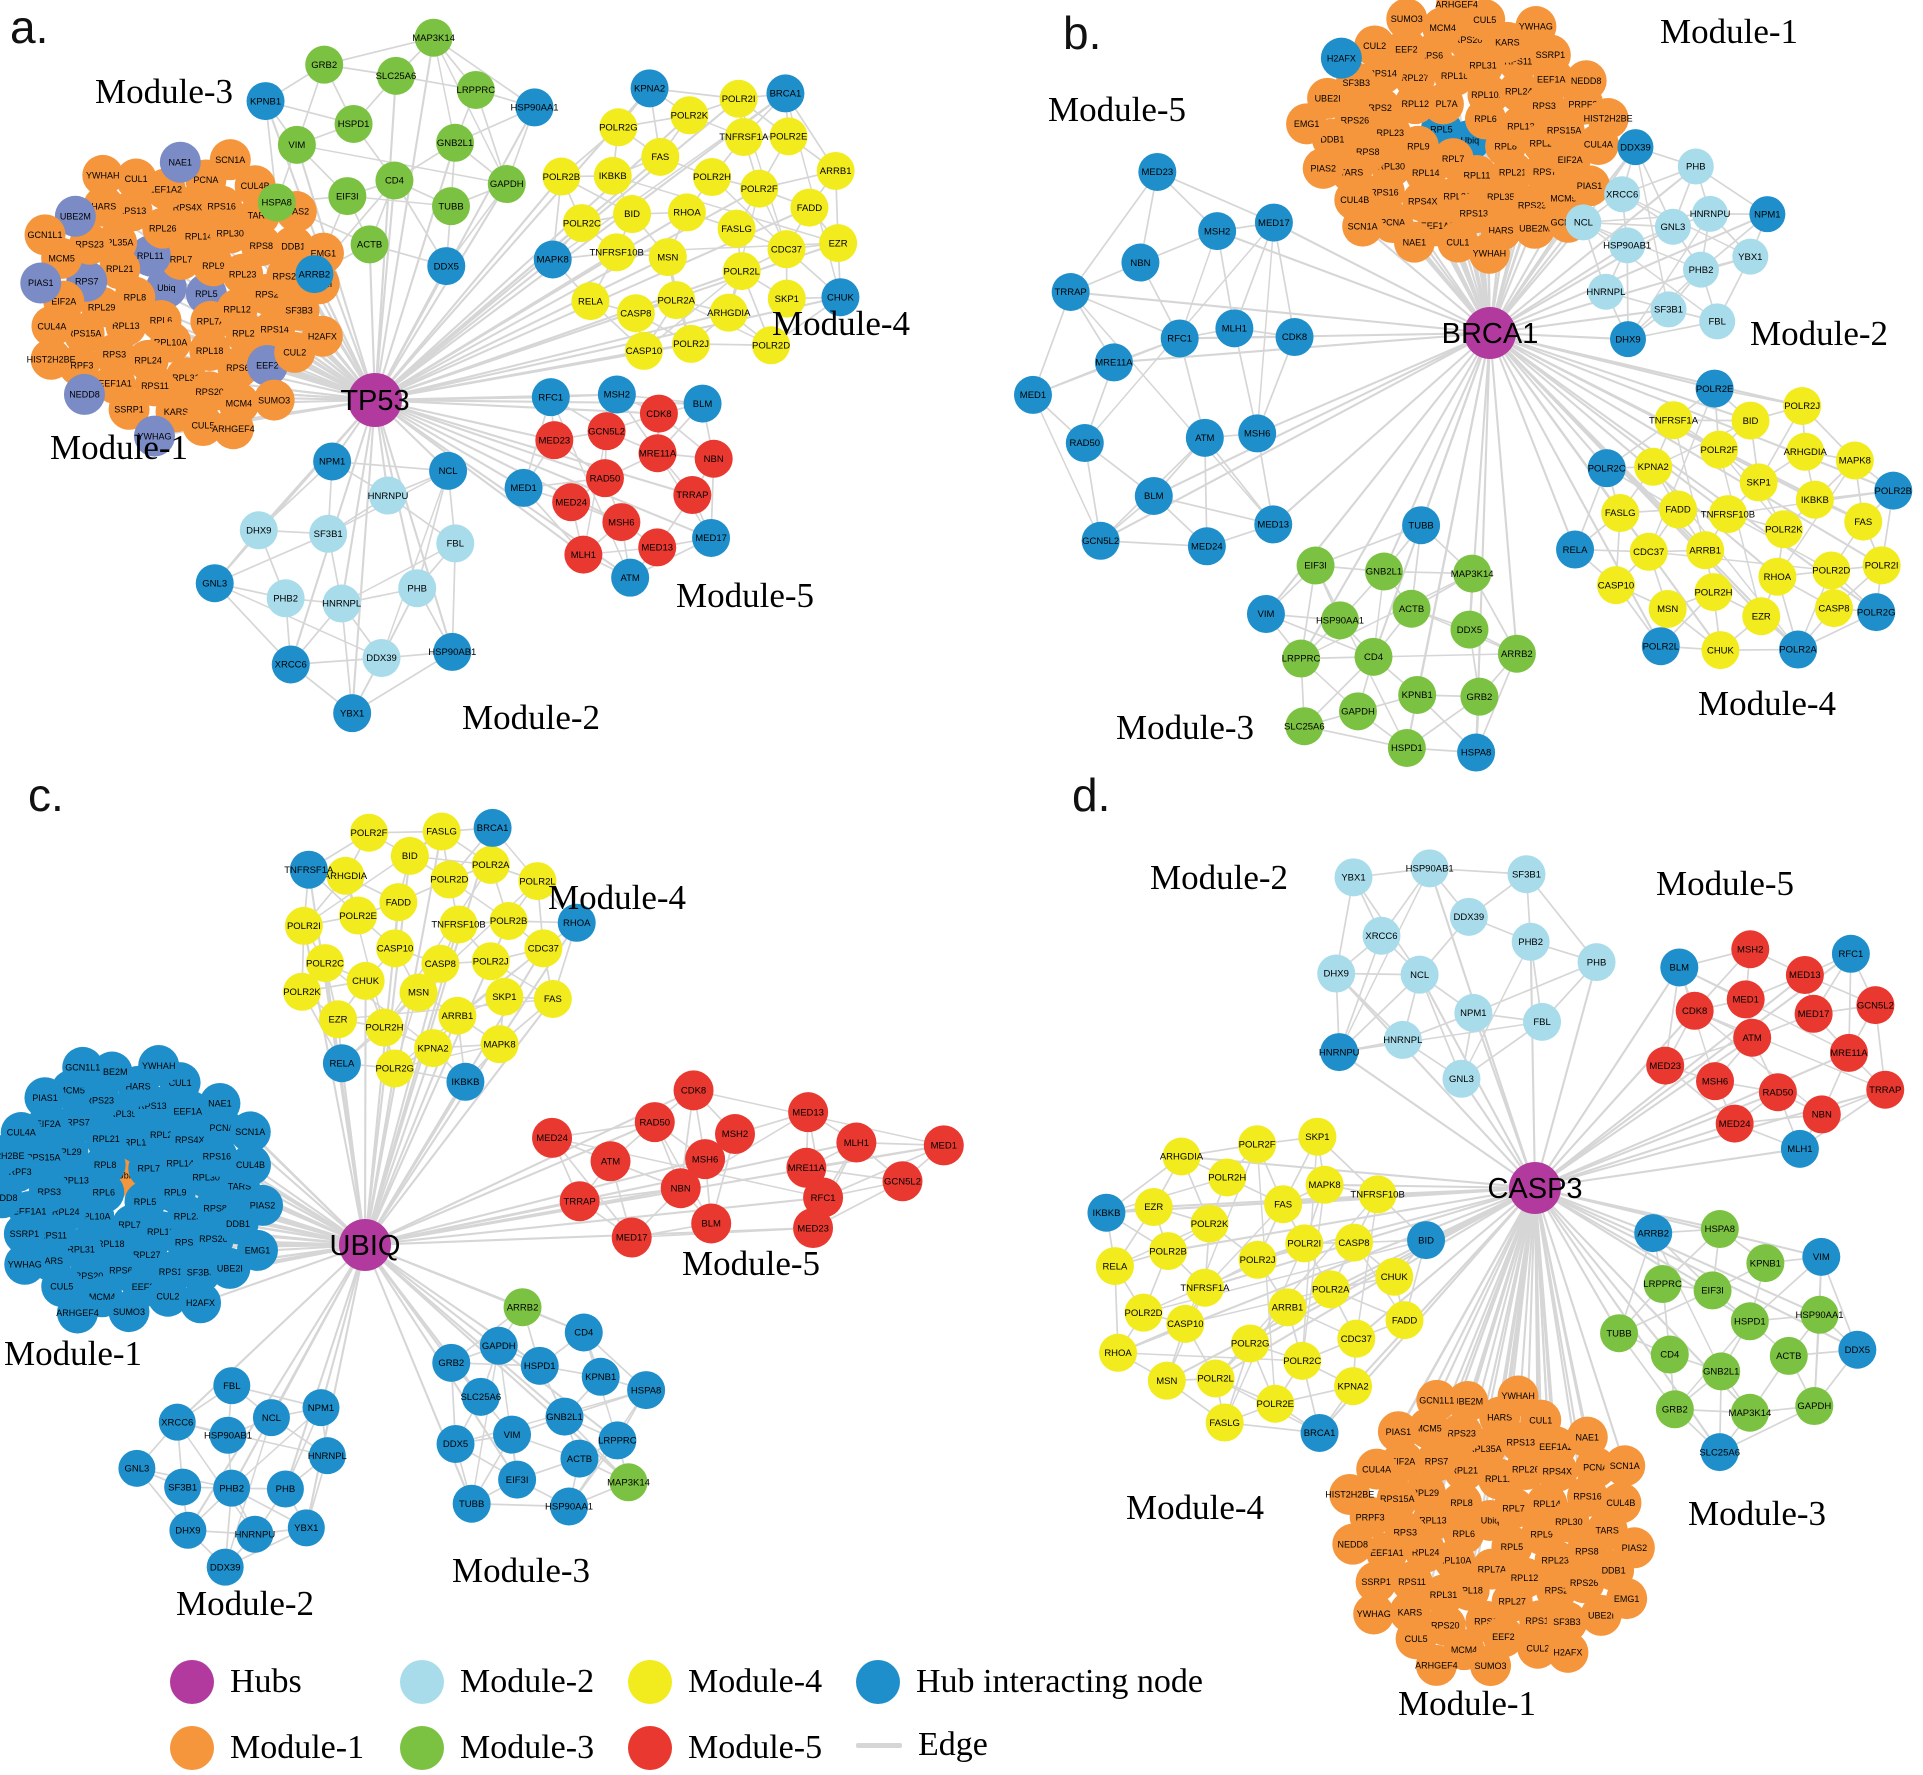 Image resolution: width=1923 pixels, height=1775 pixels. Describe the element at coordinates (1627, 245) in the screenshot. I see `node-HSP90AB1` at that location.